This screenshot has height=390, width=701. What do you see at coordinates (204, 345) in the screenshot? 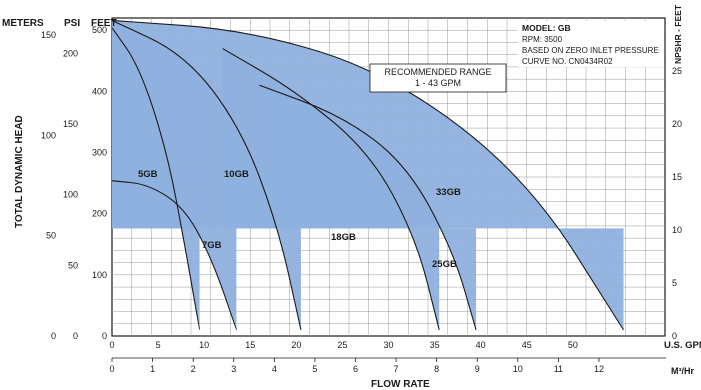
I see `x-tick-gpm: 10` at bounding box center [204, 345].